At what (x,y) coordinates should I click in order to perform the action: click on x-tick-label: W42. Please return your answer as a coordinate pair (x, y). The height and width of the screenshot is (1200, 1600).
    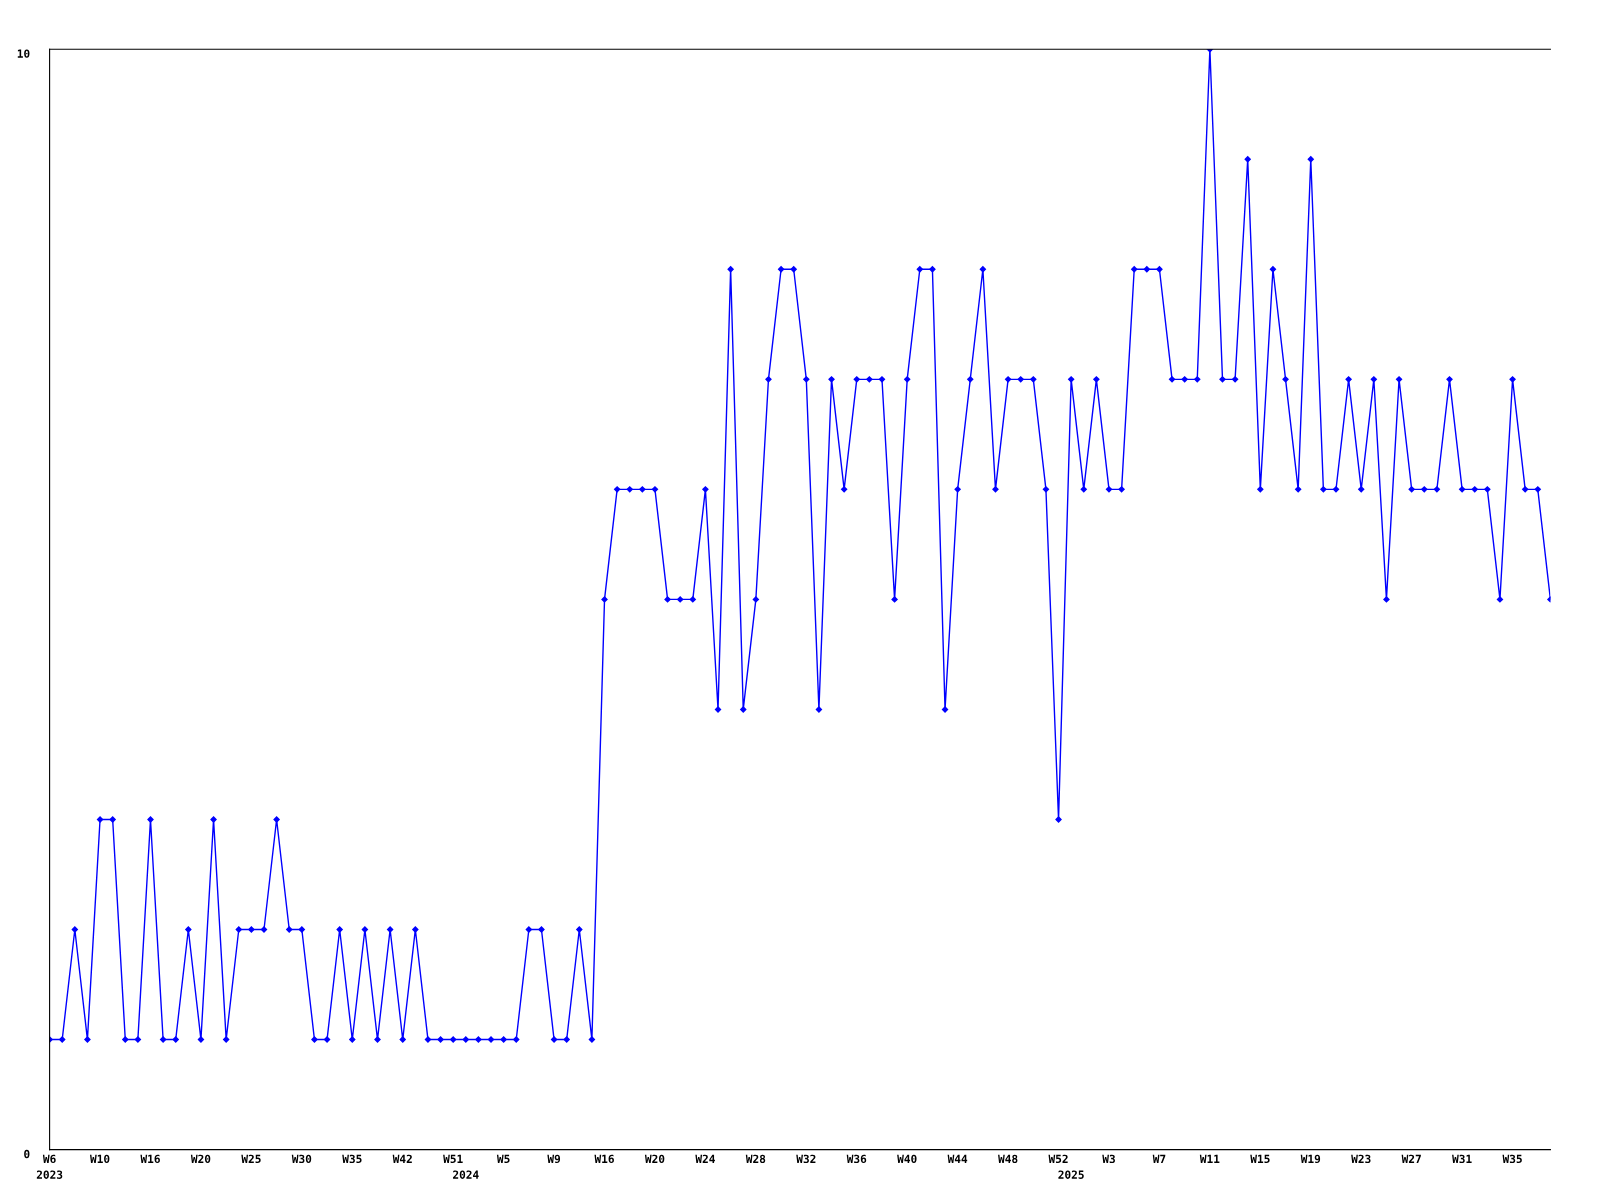
    Looking at the image, I should click on (402, 1158).